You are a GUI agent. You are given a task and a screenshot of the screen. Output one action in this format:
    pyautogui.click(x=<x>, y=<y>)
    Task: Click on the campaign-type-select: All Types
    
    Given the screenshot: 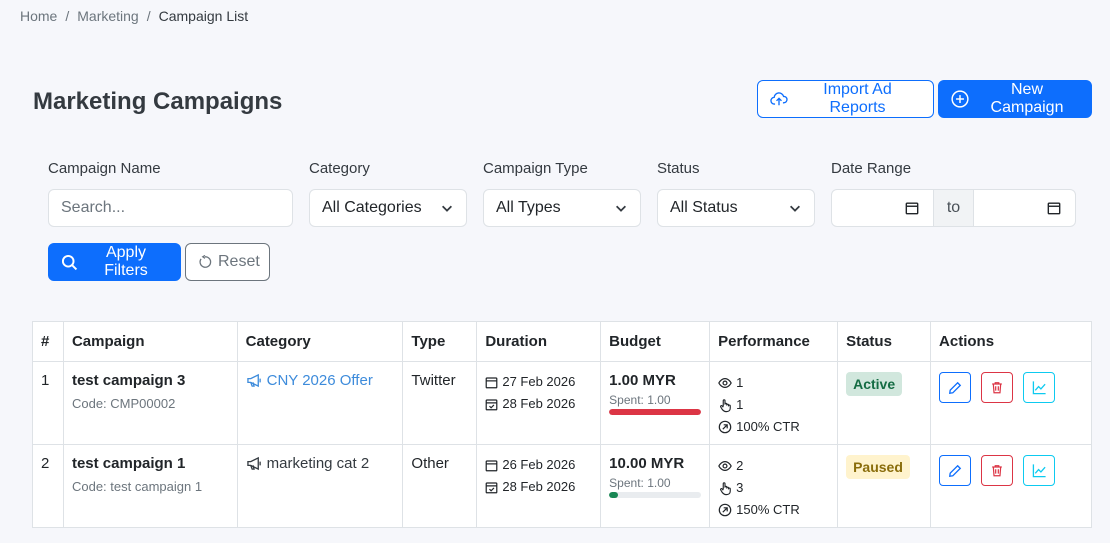 What is the action you would take?
    pyautogui.click(x=562, y=208)
    